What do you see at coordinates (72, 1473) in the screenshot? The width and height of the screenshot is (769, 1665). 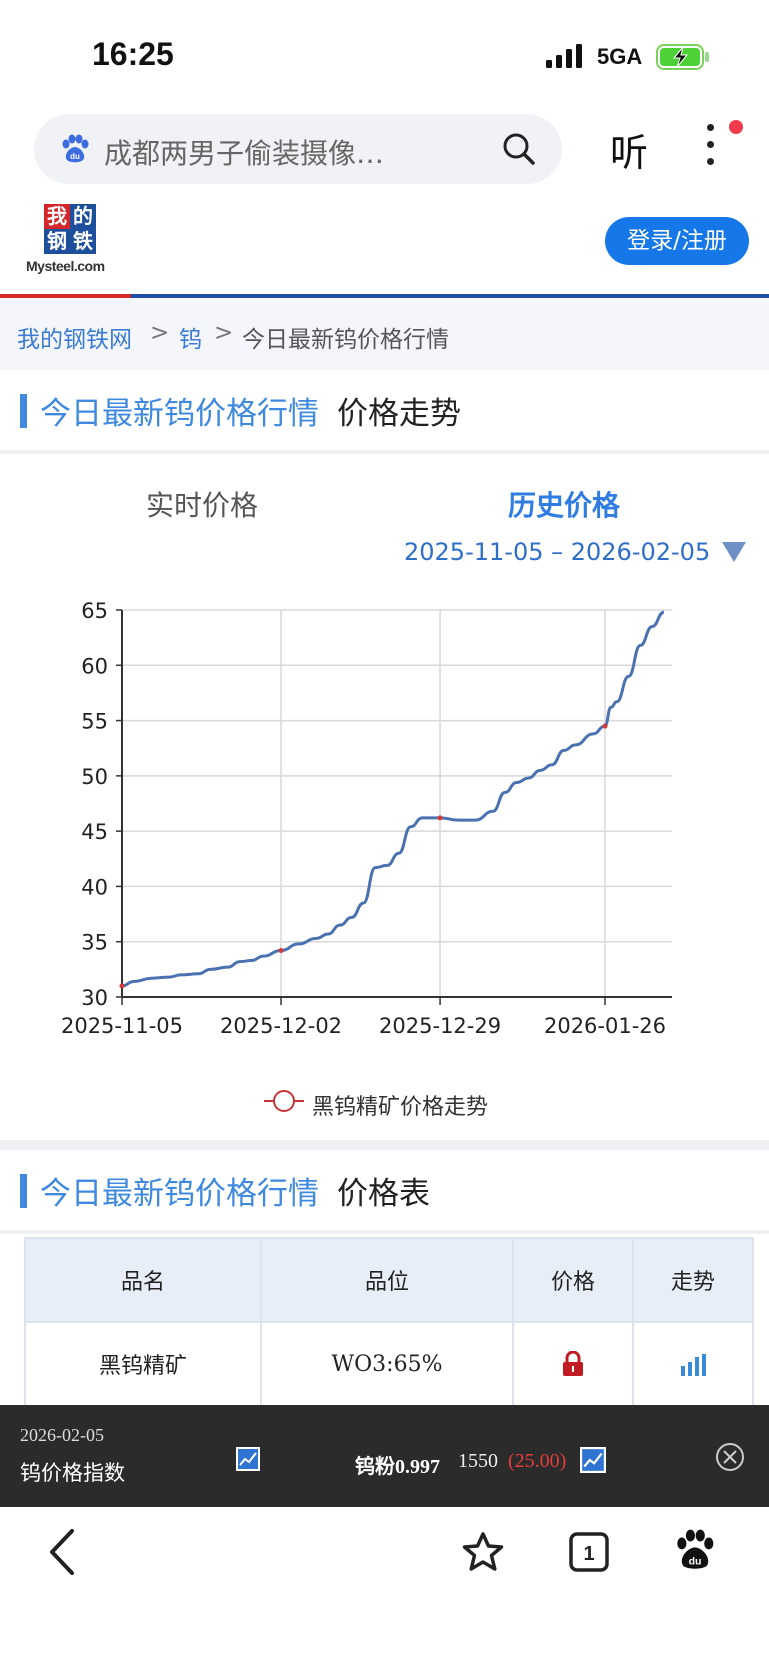 I see `ticker-index-name: 钨价格指数` at bounding box center [72, 1473].